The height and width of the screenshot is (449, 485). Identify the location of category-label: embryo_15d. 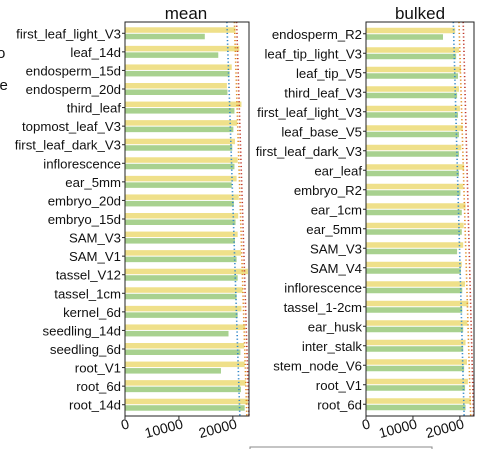
(84, 219).